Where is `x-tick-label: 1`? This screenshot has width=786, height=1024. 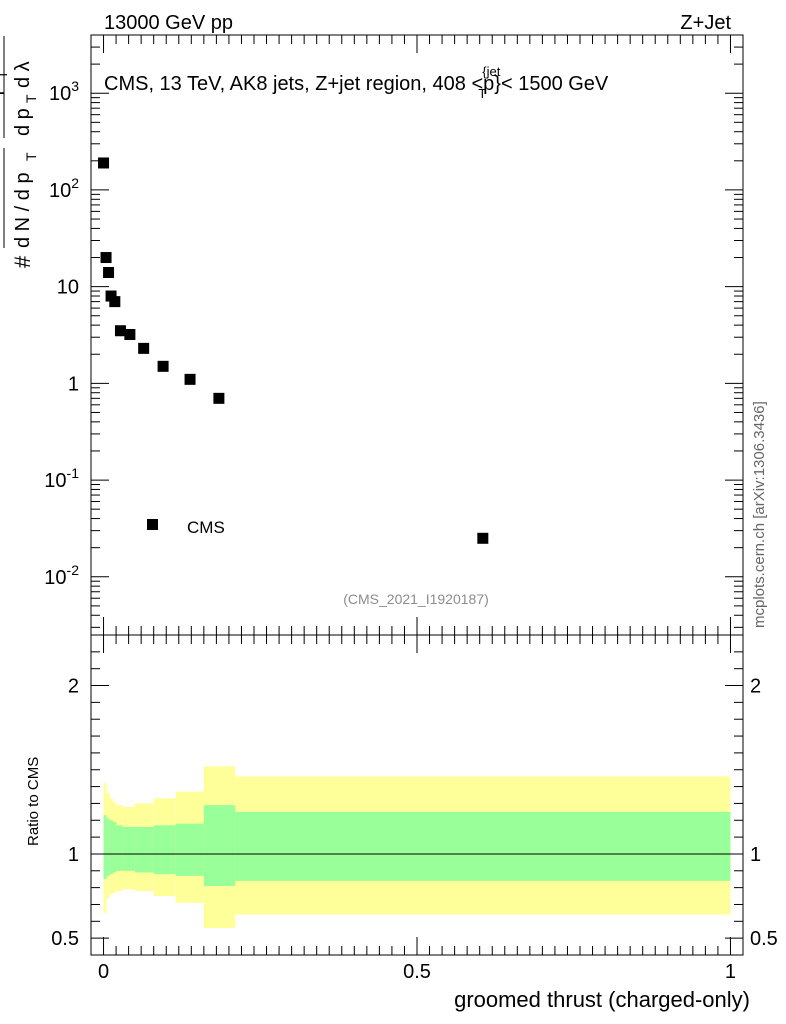
x-tick-label: 1 is located at coordinates (730, 972).